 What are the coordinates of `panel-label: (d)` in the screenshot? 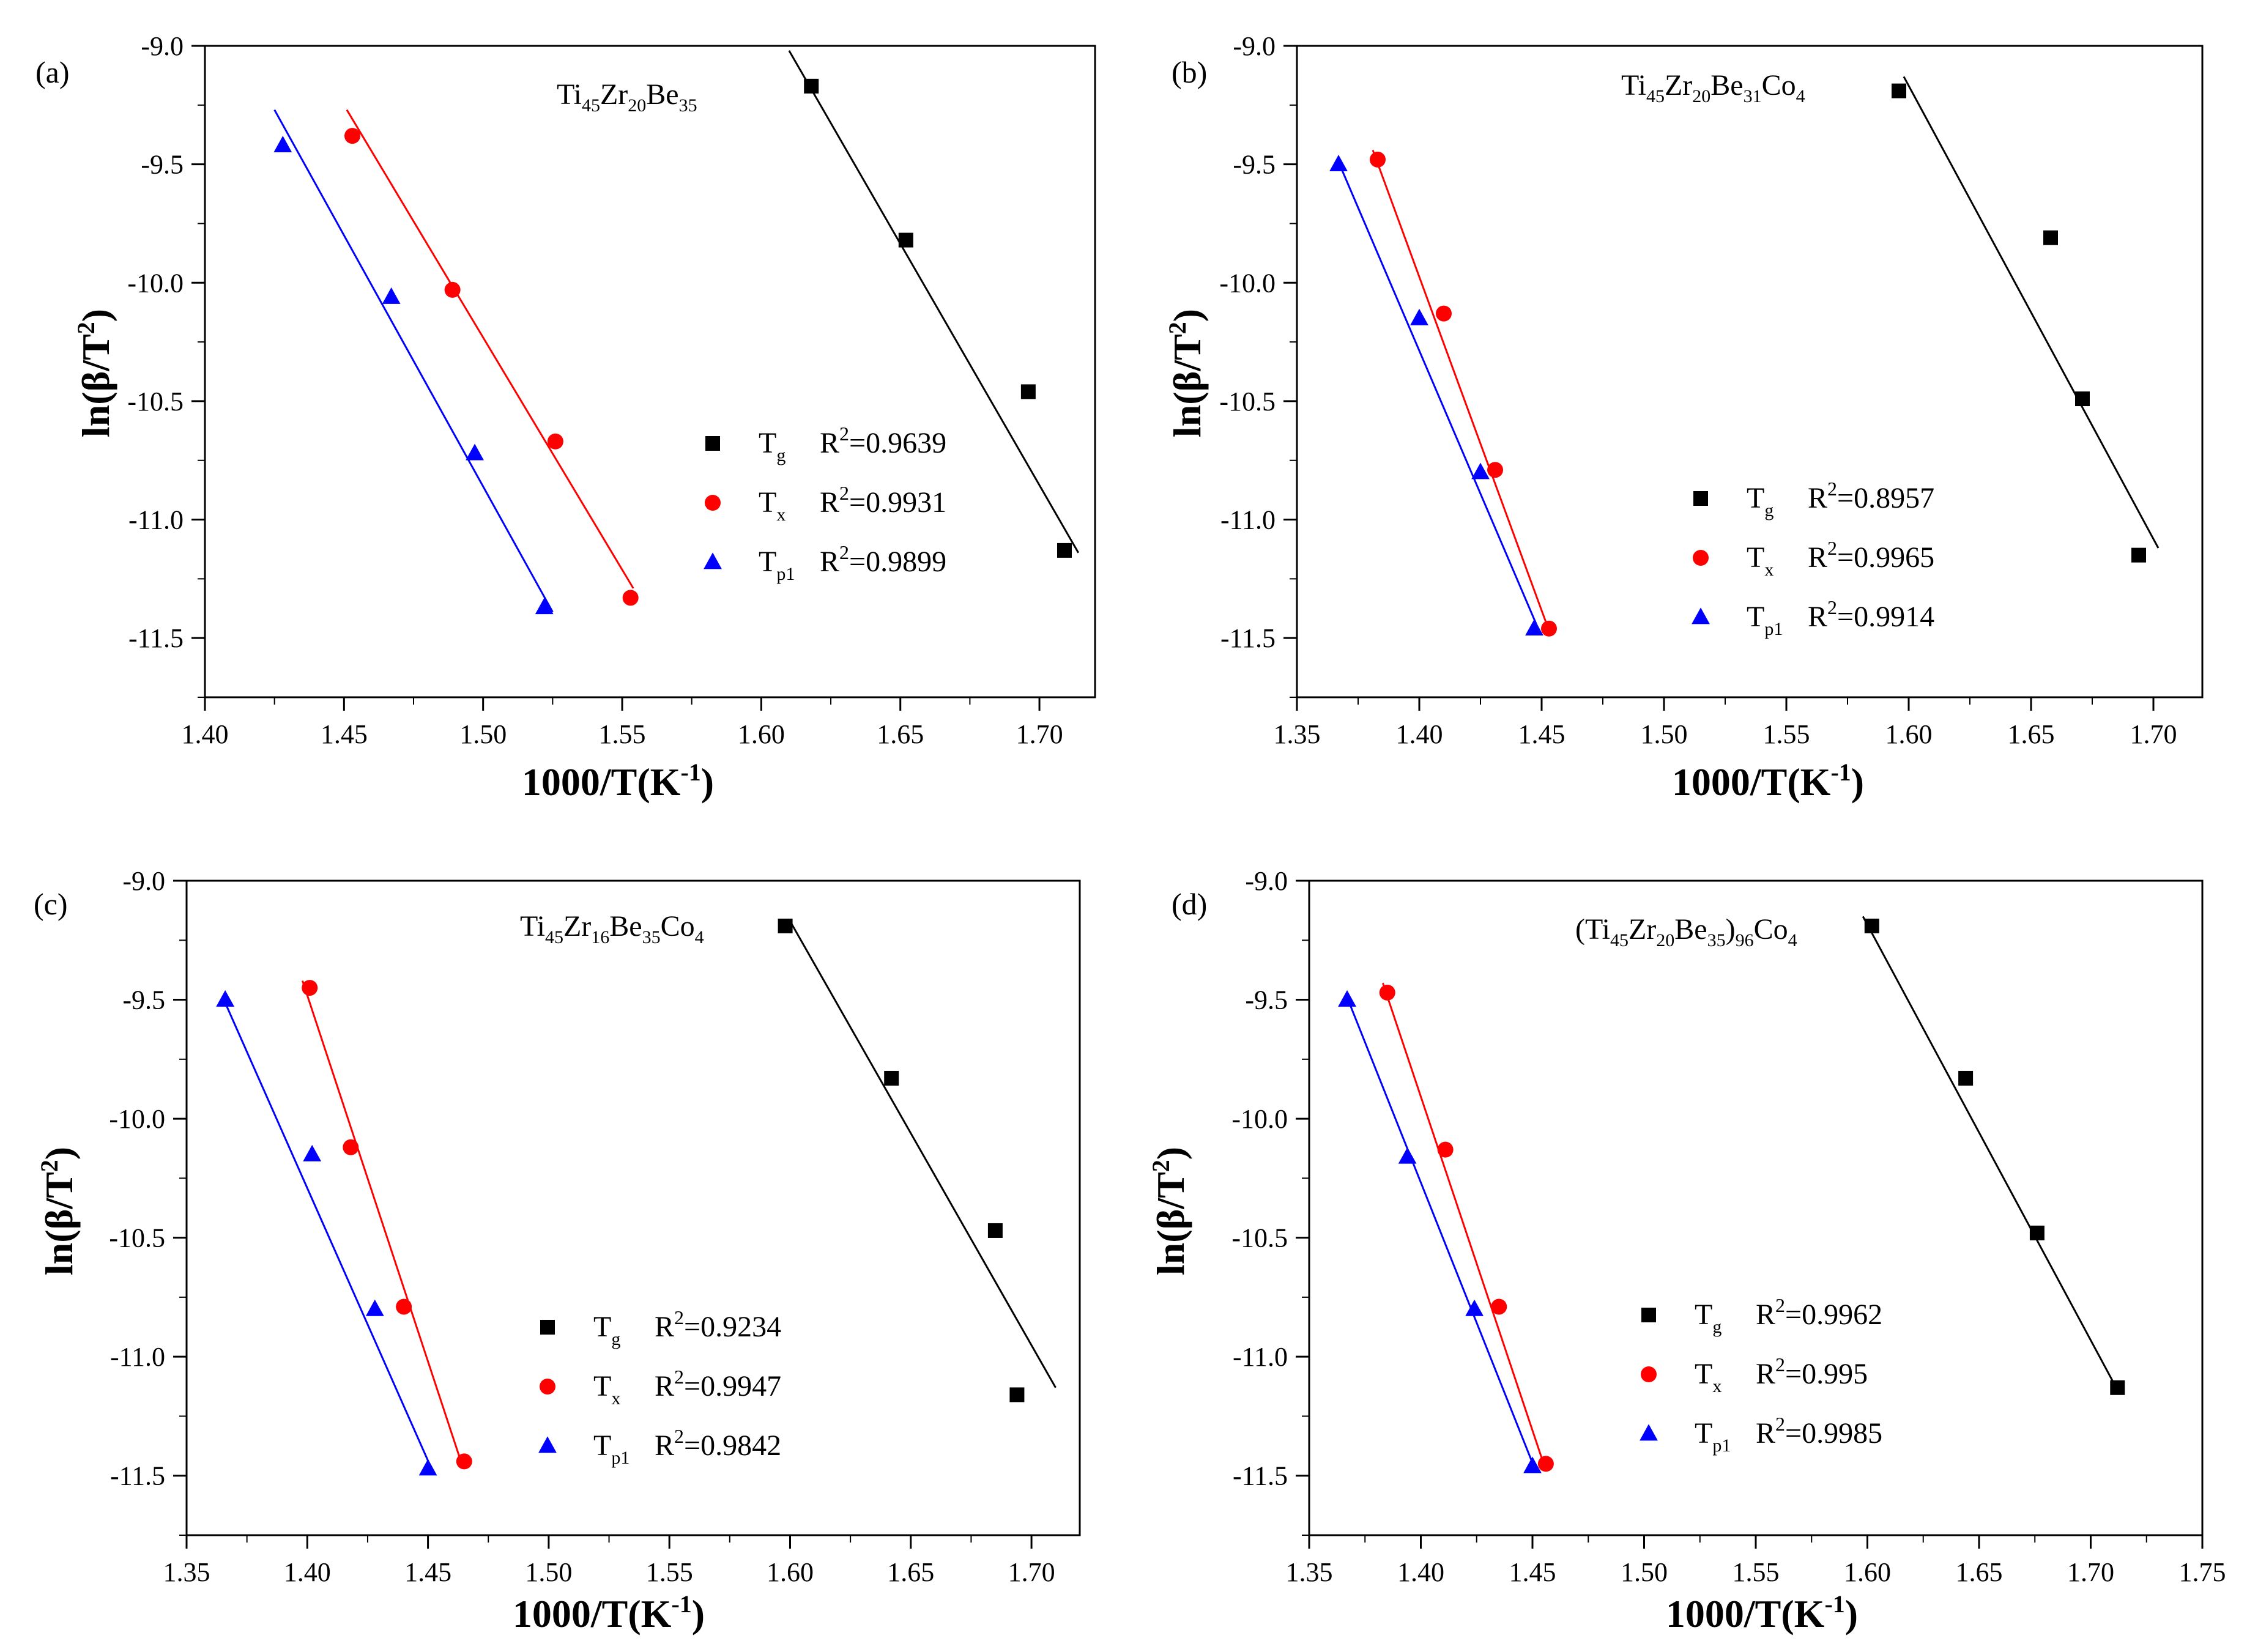 It's located at (1189, 904).